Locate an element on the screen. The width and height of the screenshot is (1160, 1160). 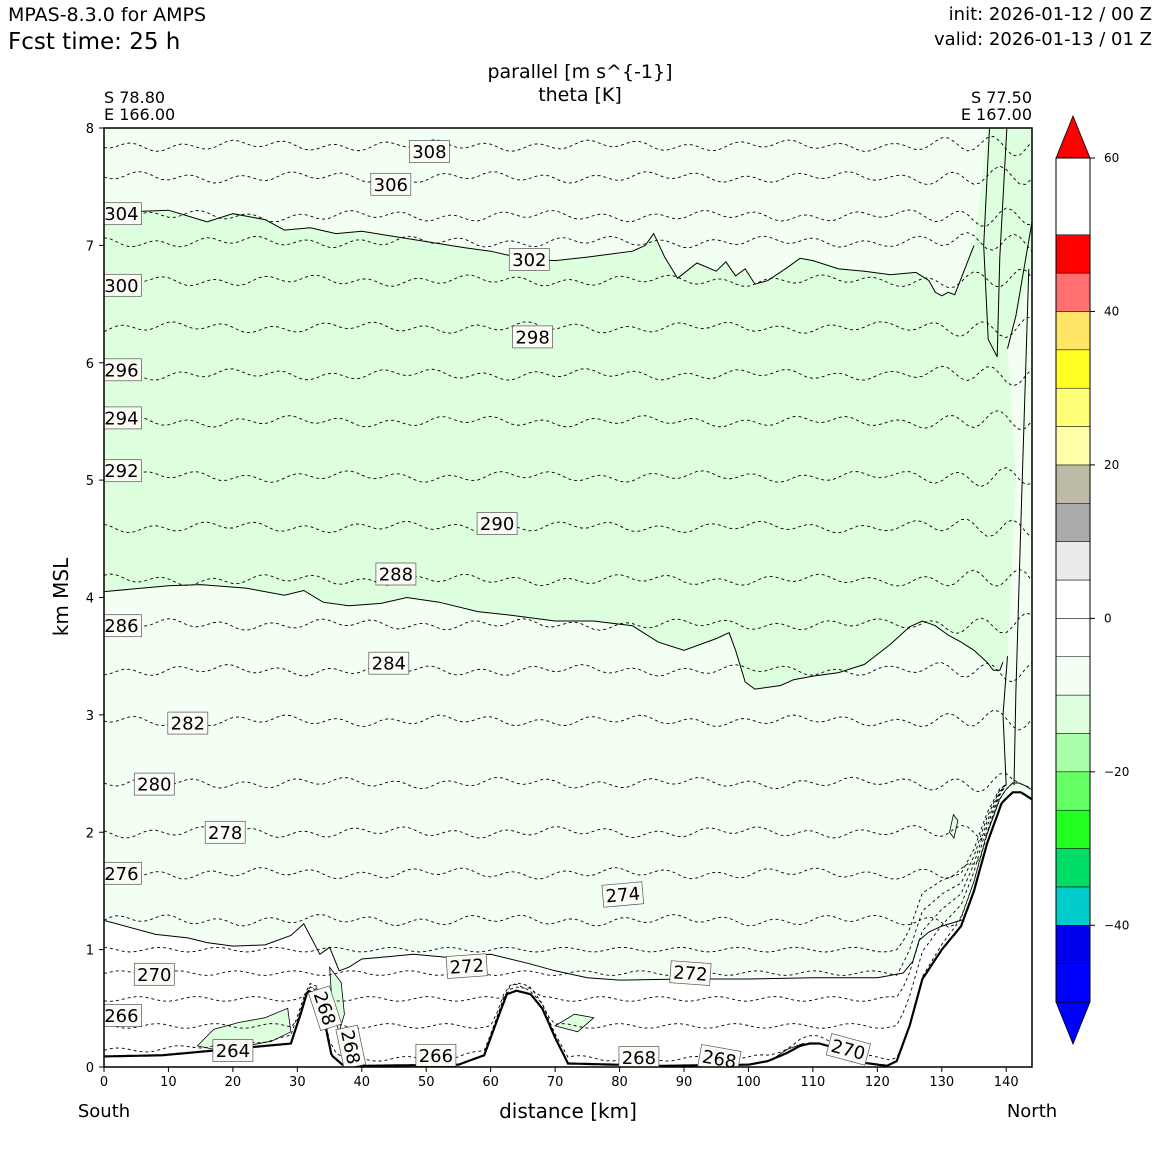
theta-label-text: 274 is located at coordinates (623, 896).